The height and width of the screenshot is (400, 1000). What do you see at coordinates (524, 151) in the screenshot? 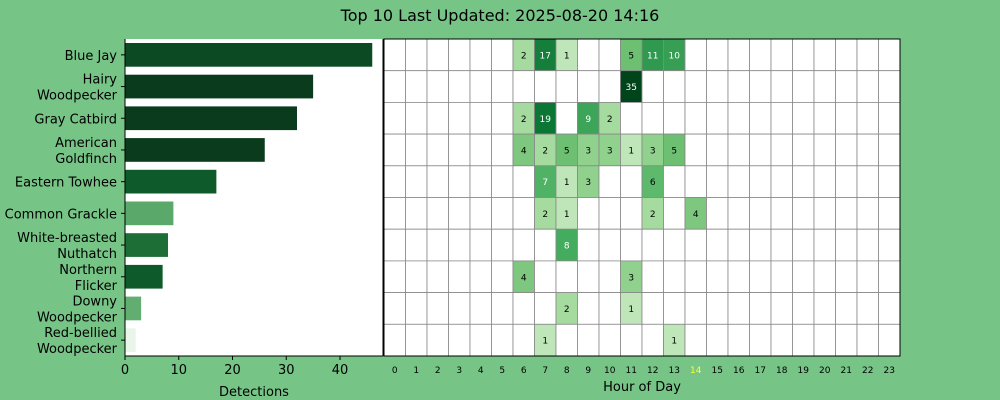
I see `heatmap-cell-label: 4` at bounding box center [524, 151].